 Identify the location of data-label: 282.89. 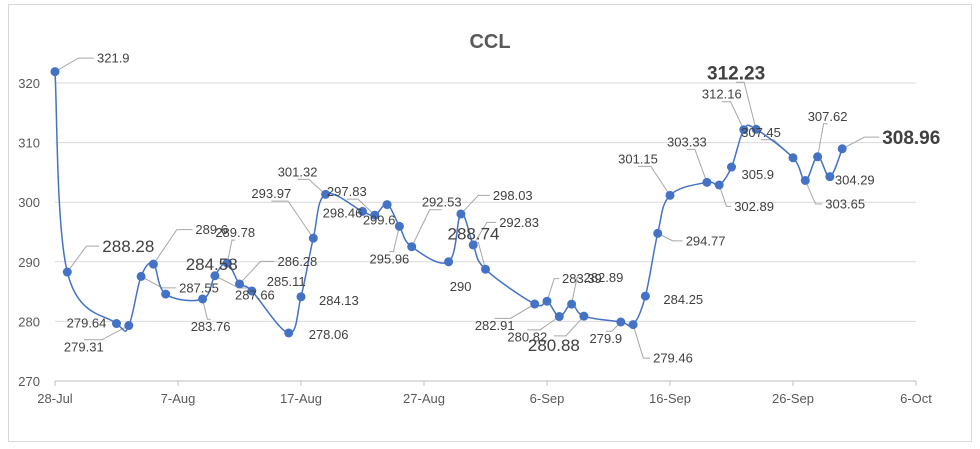
(604, 277).